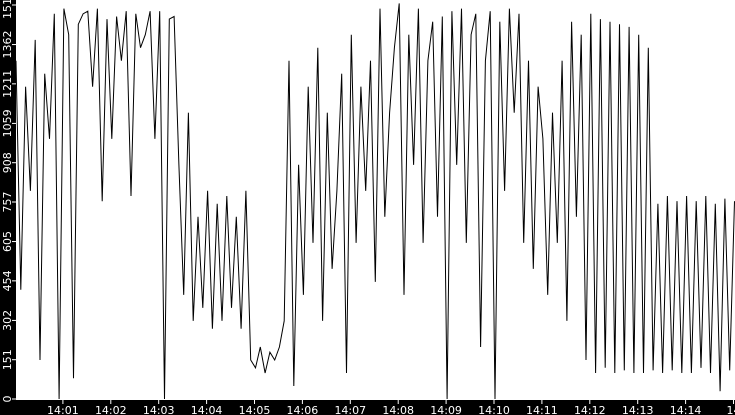  I want to click on y-axis: 0 151 302 454 605 757 908 1059 1211 1362 1514, so click(8, 201).